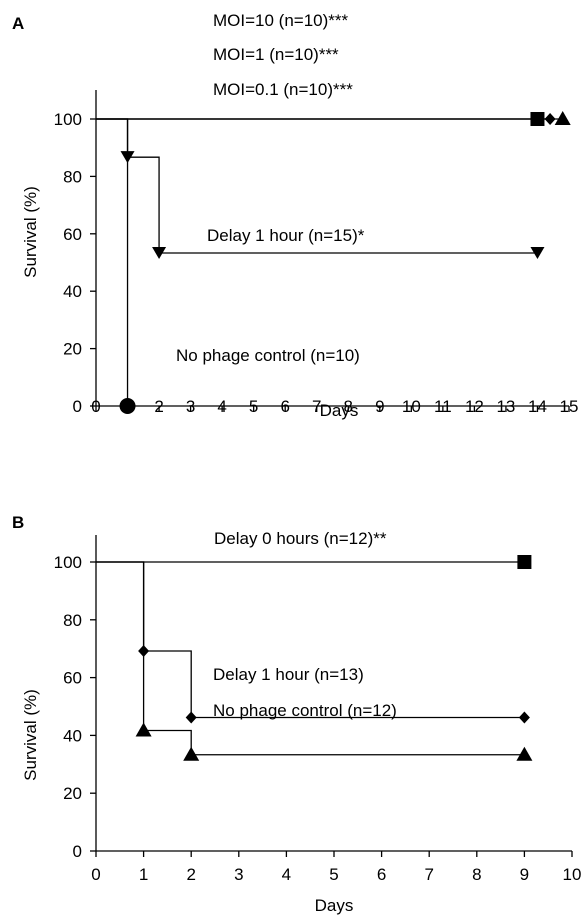 The image size is (588, 917). I want to click on annotation-delay-1-hour: Delay 1 hour (n=13), so click(288, 674).